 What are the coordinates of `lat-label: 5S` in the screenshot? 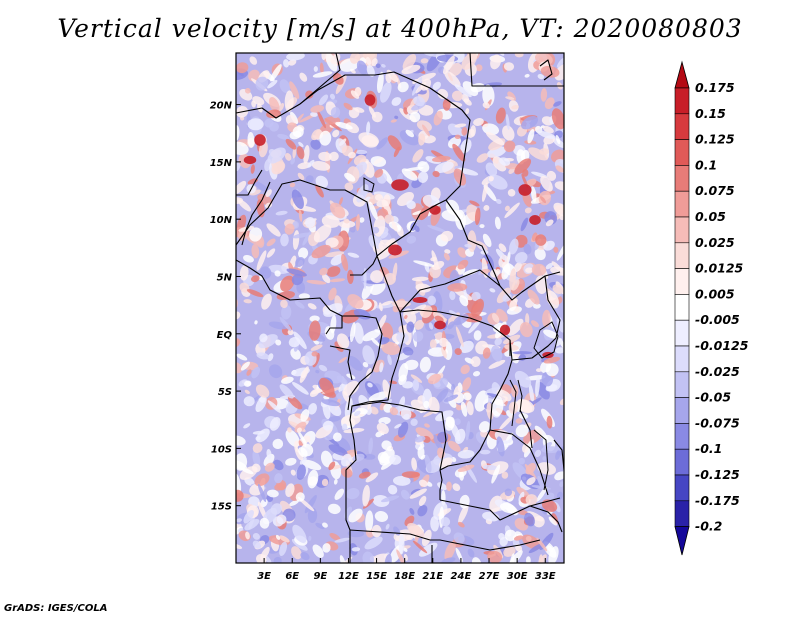 It's located at (225, 392).